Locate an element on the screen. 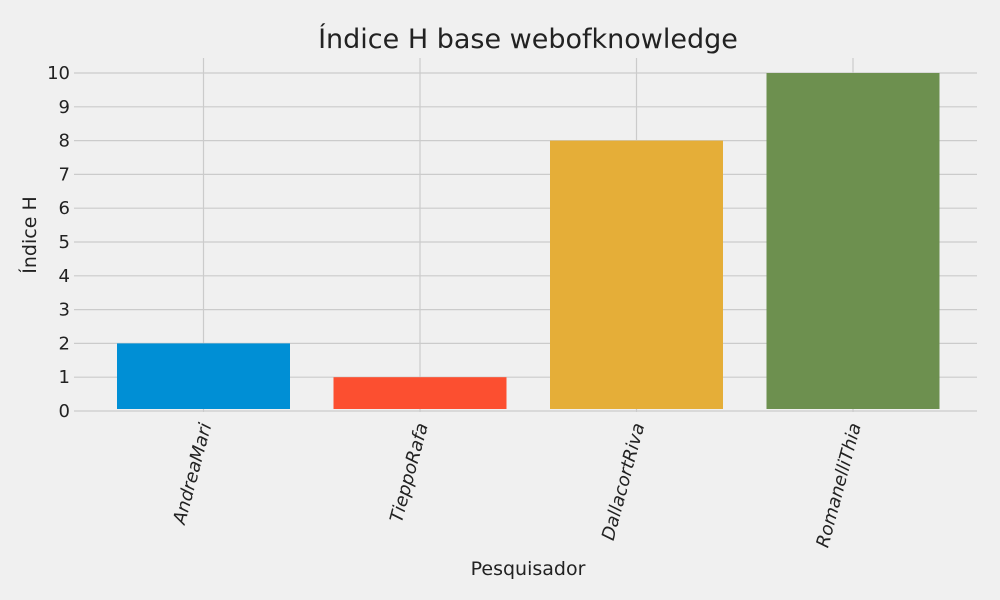 The height and width of the screenshot is (600, 1000). y-tick-label: 8 is located at coordinates (64, 141).